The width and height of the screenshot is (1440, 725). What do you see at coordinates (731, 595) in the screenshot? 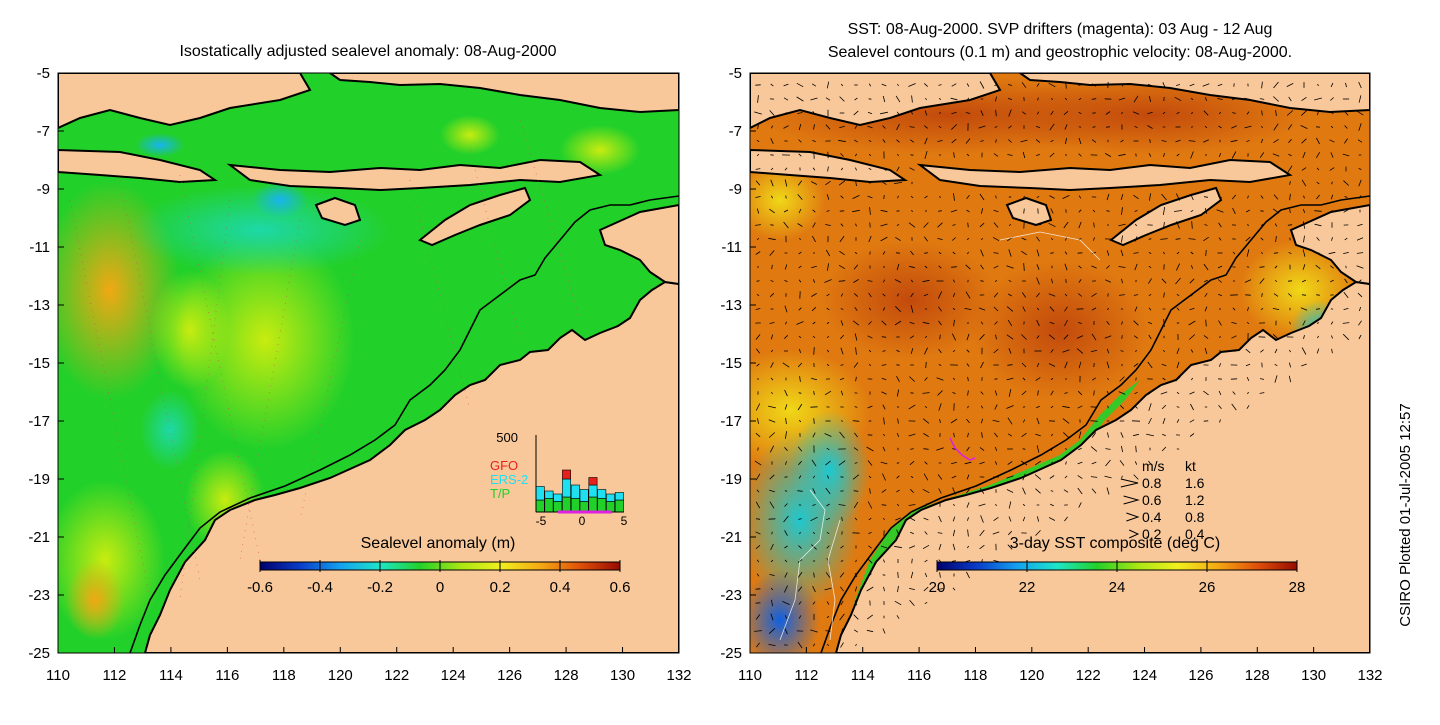
I see `right-lat-tick-label: -23` at bounding box center [731, 595].